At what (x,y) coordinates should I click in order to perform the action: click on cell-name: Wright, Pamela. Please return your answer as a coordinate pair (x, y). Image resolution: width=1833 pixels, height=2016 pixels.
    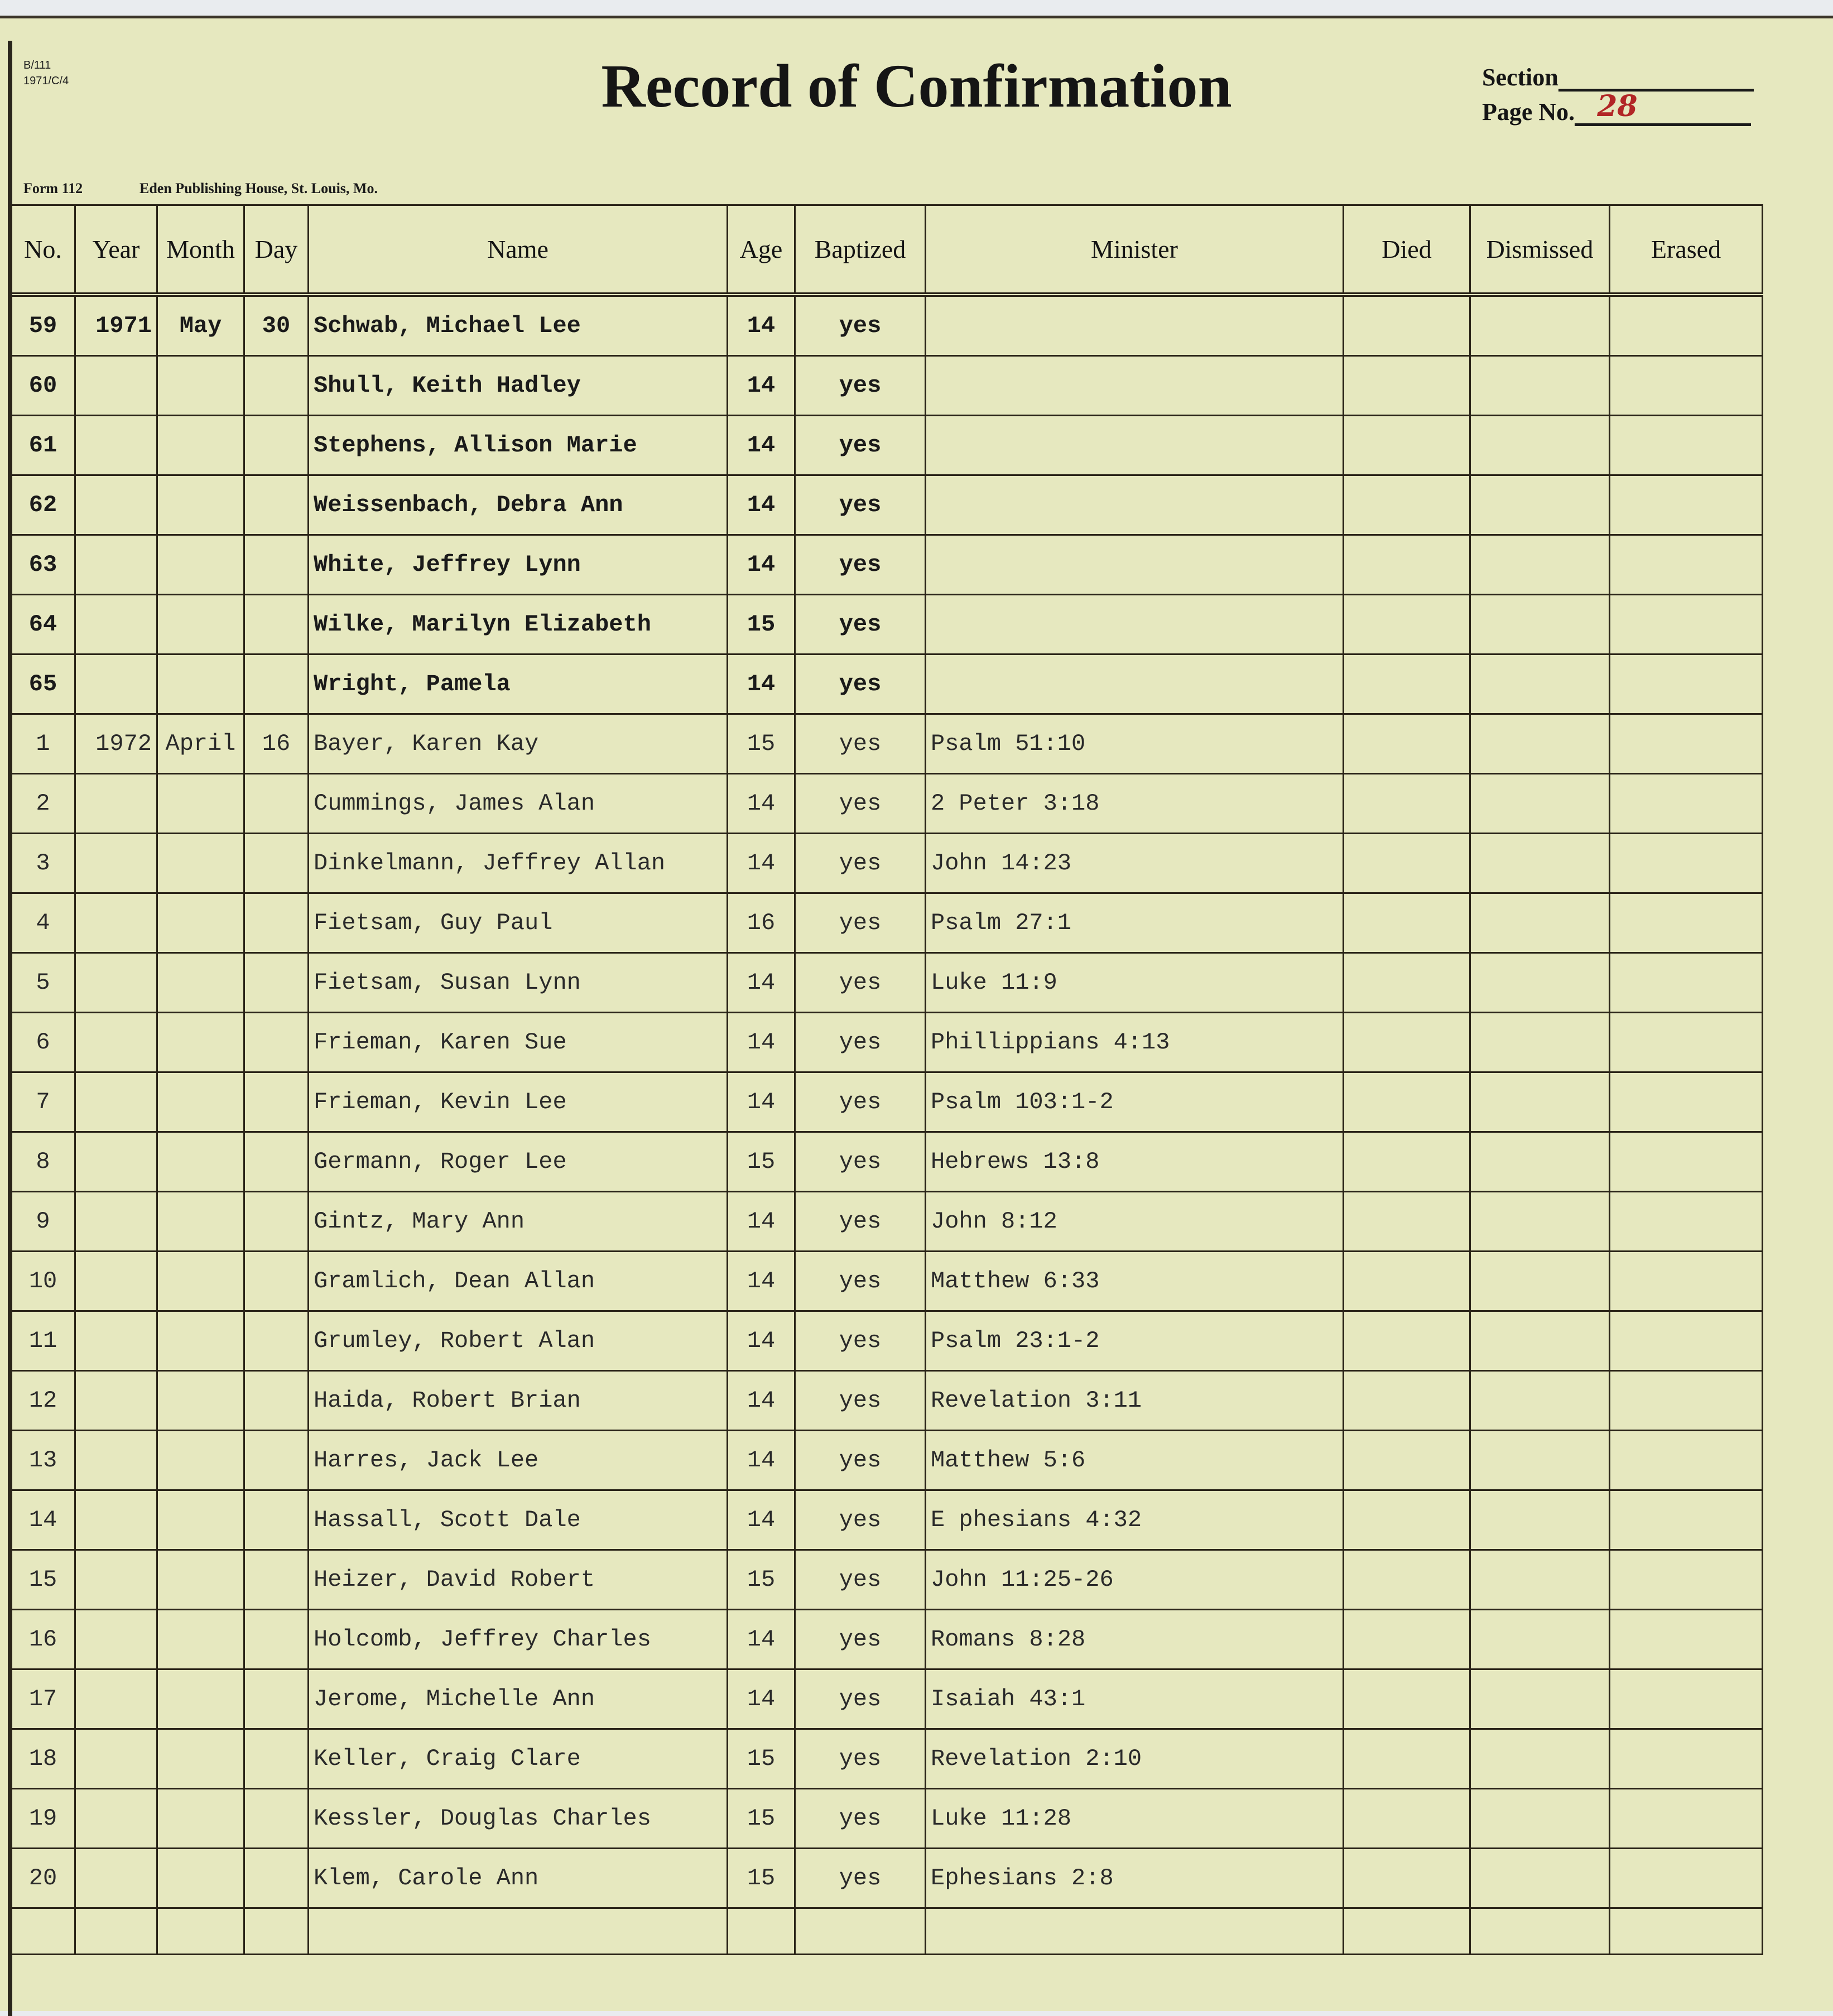
    Looking at the image, I should click on (517, 684).